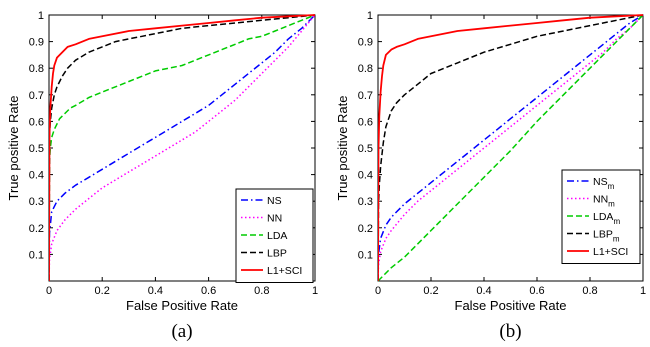  I want to click on legend-entry-label: LDA, so click(277, 236).